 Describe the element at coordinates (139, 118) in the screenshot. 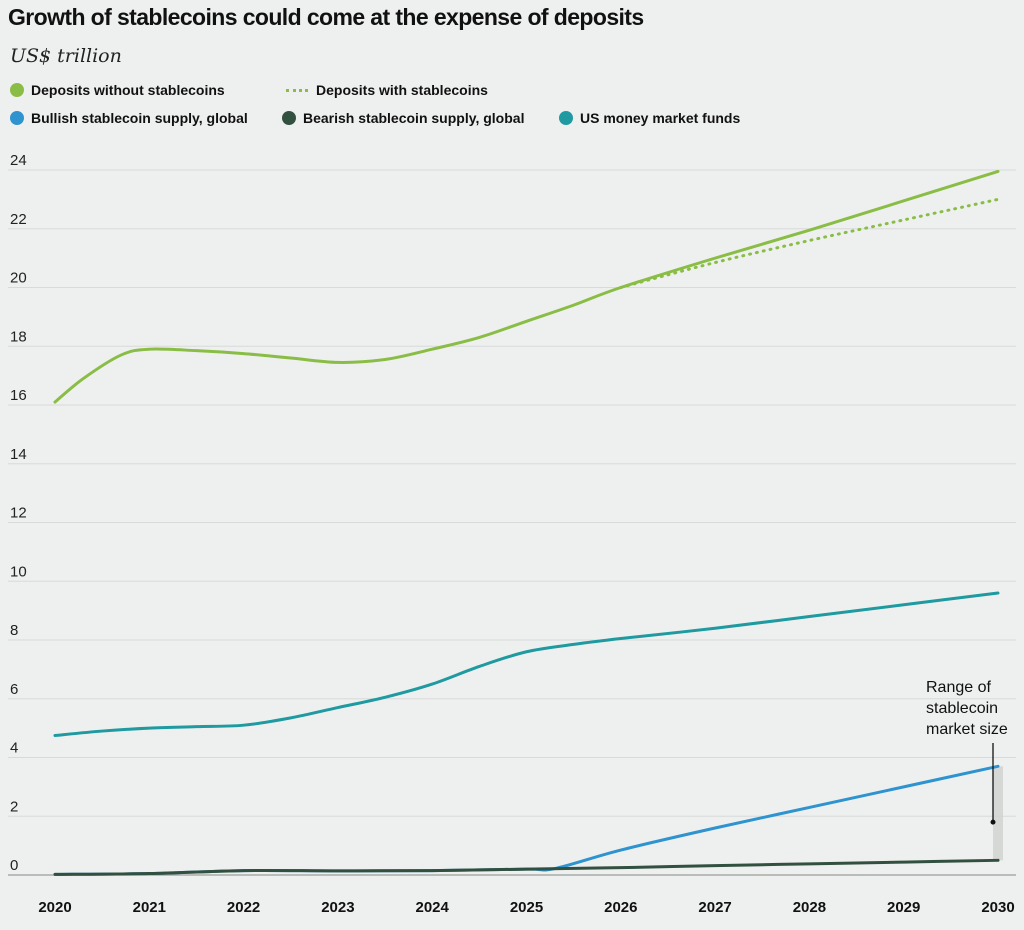

I see `legend-label: Bullish stablecoin supply, global` at that location.